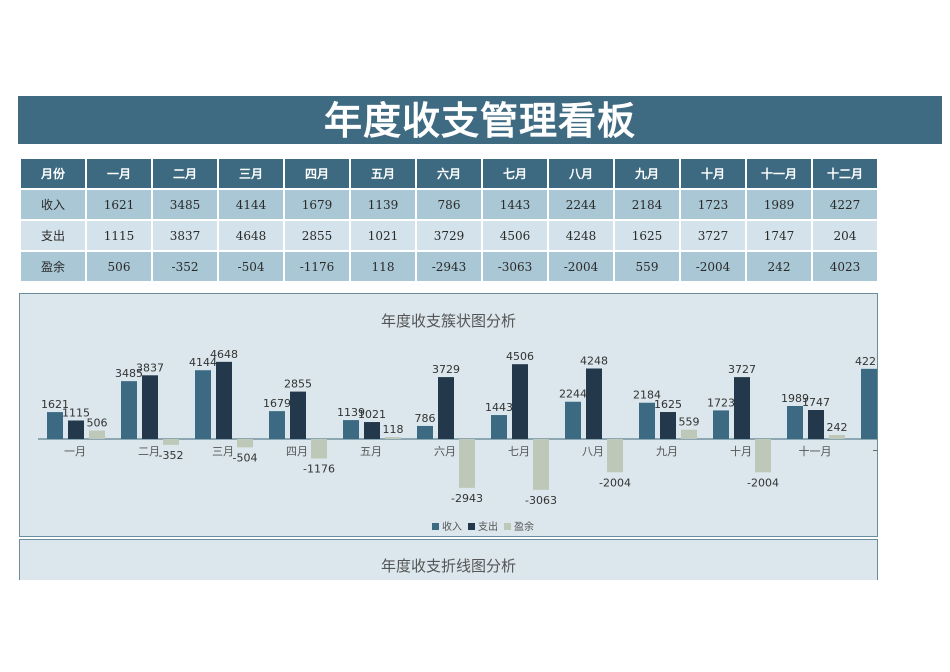 The height and width of the screenshot is (672, 950). Describe the element at coordinates (76, 412) in the screenshot. I see `data-label: 1115` at that location.